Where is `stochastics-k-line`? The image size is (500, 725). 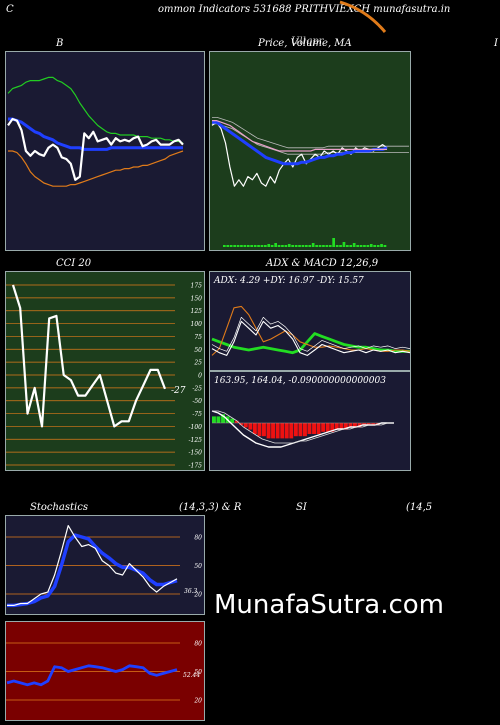 stochastics-k-line is located at coordinates (92, 566).